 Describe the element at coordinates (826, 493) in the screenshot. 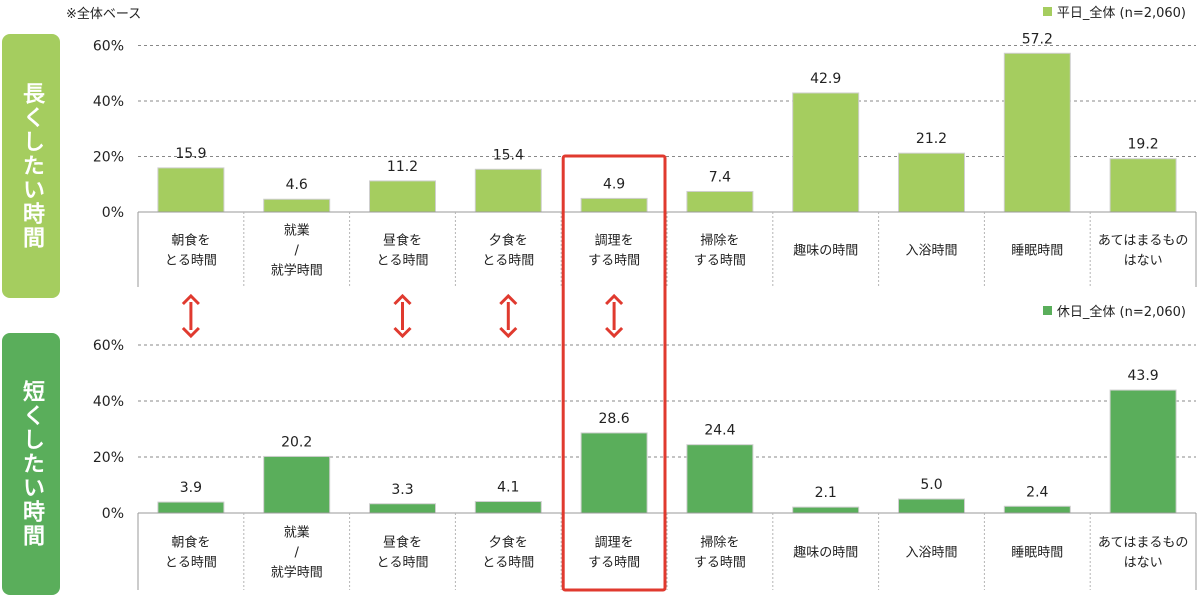

I see `holiday-value-label: 2.1` at that location.